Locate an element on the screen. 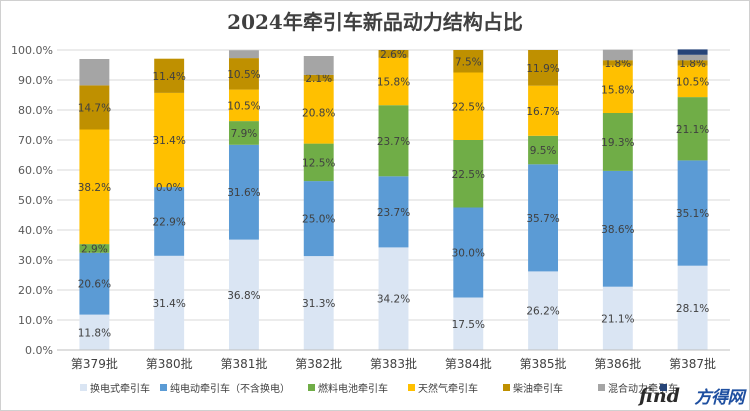  y-tick-label: 70.0% is located at coordinates (35, 140).